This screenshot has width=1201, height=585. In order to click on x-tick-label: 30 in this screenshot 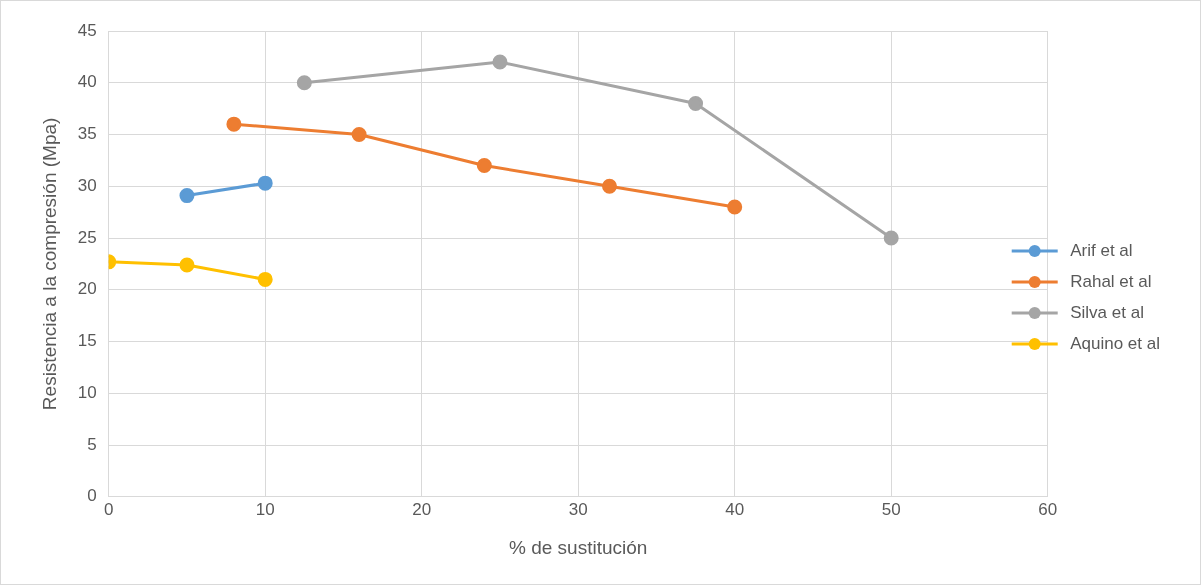, I will do `click(578, 509)`.